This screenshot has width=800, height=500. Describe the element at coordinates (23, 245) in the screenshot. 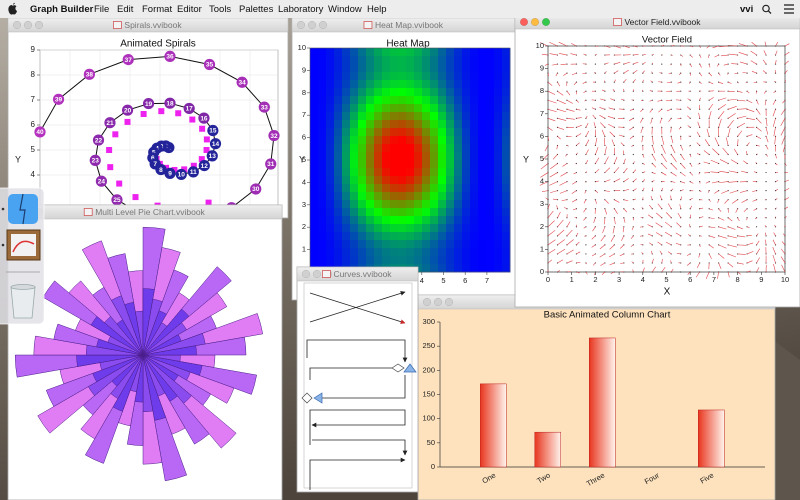

I see `graph-builder-icon` at that location.